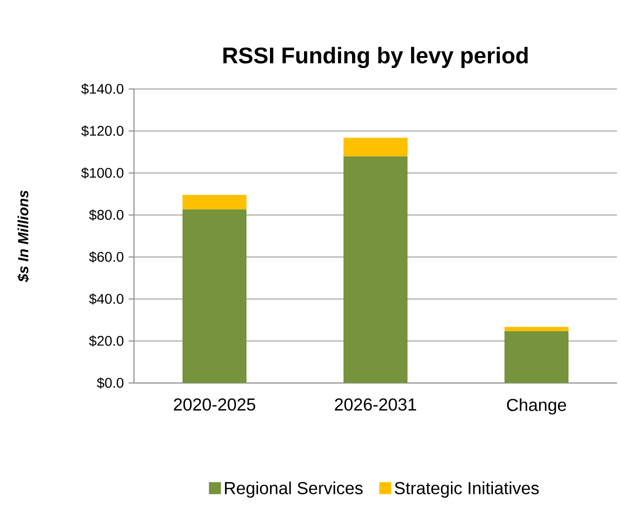 The width and height of the screenshot is (620, 527). I want to click on x-tick-label: 2020-2025, so click(215, 404).